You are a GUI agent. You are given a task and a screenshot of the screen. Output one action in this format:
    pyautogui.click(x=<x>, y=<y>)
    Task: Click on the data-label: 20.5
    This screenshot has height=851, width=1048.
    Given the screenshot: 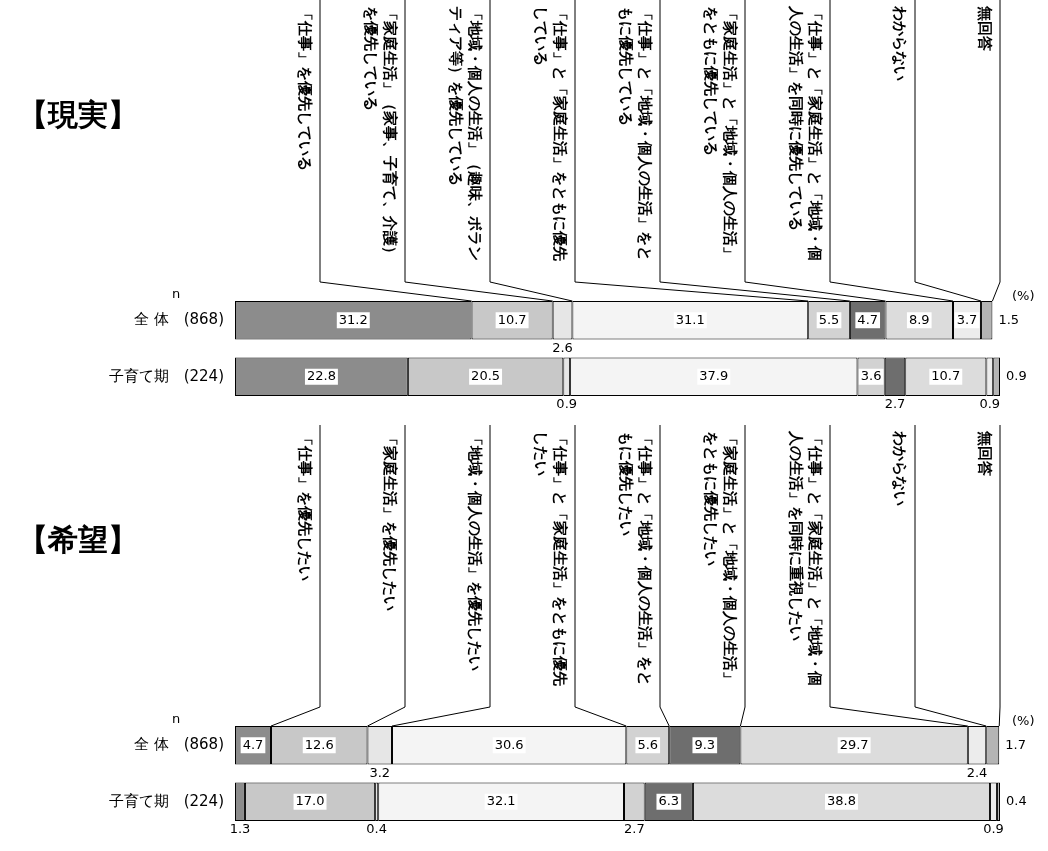 What is the action you would take?
    pyautogui.click(x=486, y=376)
    